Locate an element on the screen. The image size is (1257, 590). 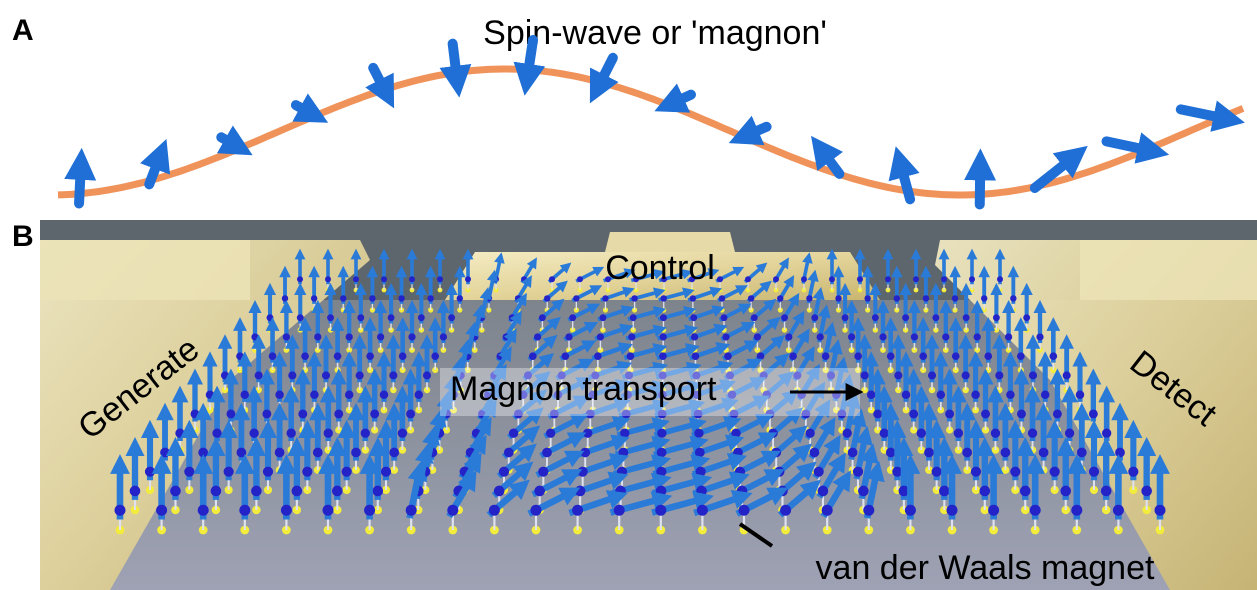
material-label: van der Waals magnet is located at coordinates (985, 568).